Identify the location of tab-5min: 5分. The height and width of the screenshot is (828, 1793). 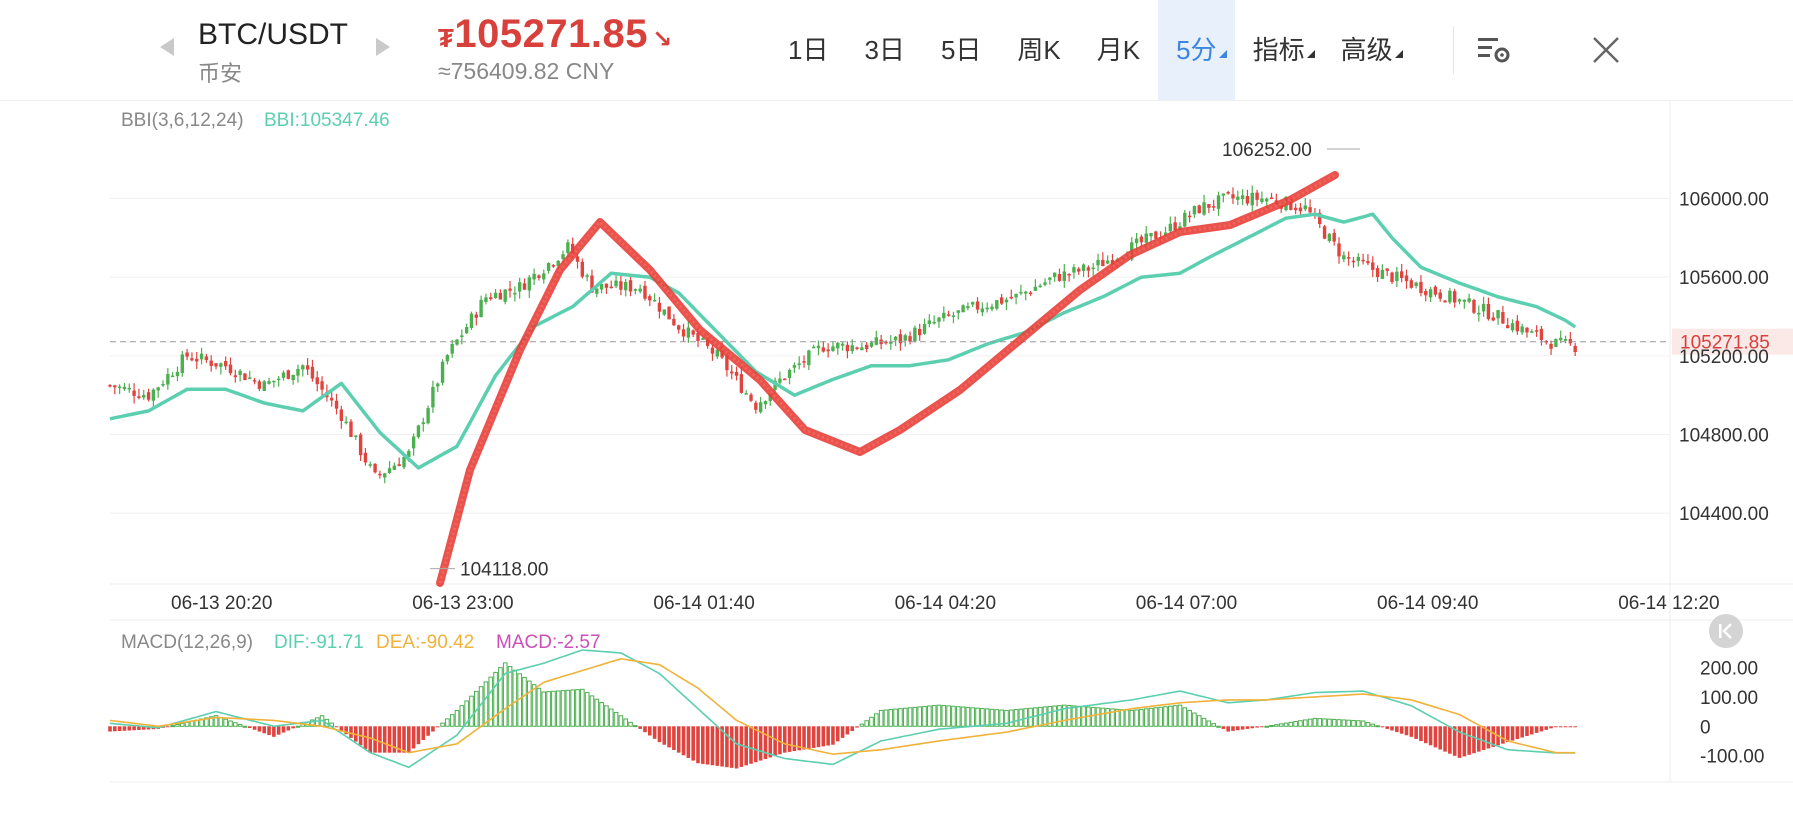
(1196, 50).